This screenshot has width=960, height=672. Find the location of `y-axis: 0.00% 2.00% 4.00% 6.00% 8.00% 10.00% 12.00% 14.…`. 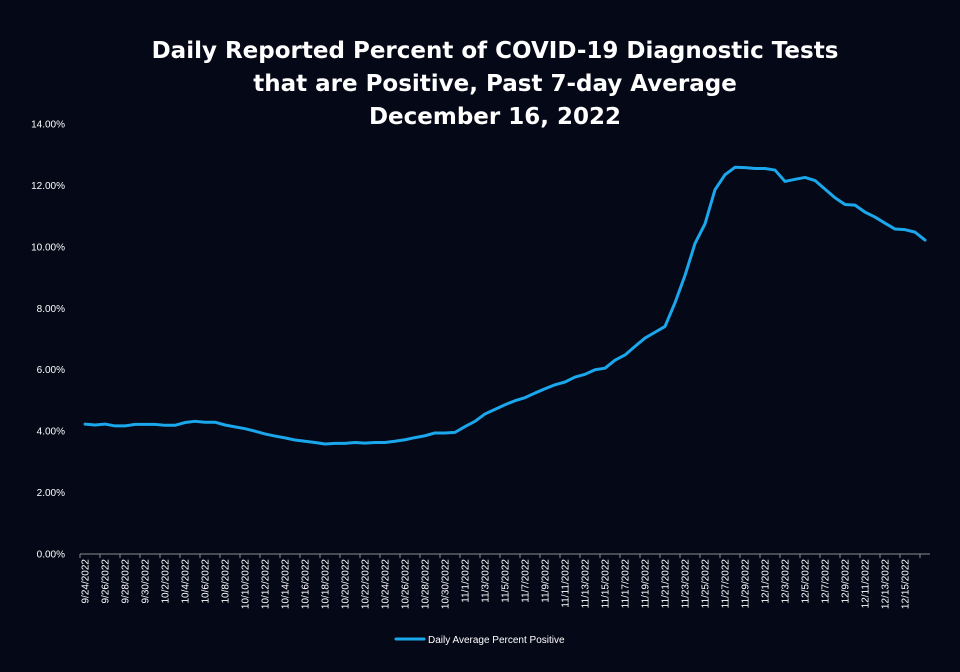

y-axis: 0.00% 2.00% 4.00% 6.00% 8.00% 10.00% 12.00% 14.… is located at coordinates (48, 340).